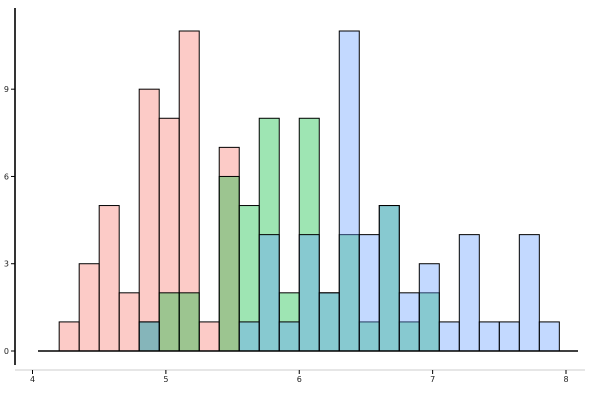 This screenshot has height=400, width=600. What do you see at coordinates (6, 351) in the screenshot?
I see `y-tick-label: 0` at bounding box center [6, 351].